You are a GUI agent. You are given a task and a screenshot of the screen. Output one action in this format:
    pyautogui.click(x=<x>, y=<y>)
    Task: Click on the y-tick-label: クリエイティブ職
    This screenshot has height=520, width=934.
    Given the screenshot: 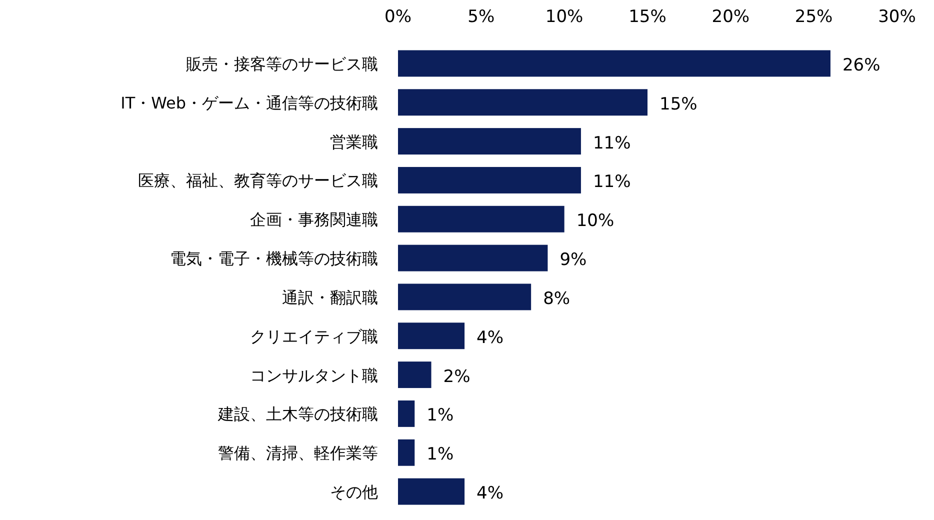 What is the action you would take?
    pyautogui.click(x=314, y=336)
    